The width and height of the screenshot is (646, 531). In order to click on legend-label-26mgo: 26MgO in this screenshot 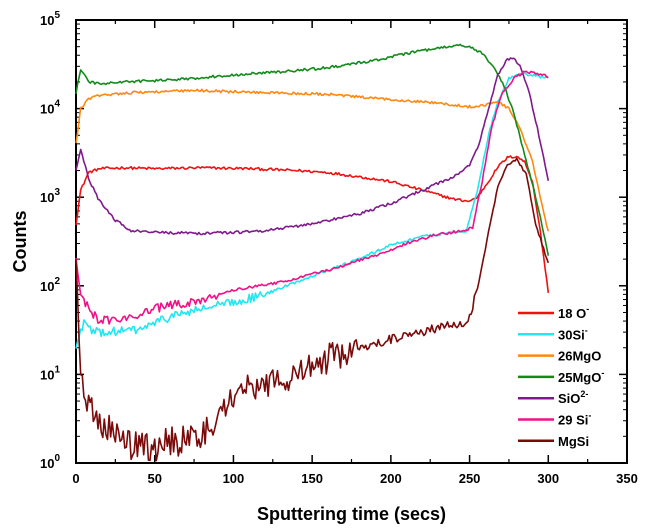, I will do `click(579, 356)`.